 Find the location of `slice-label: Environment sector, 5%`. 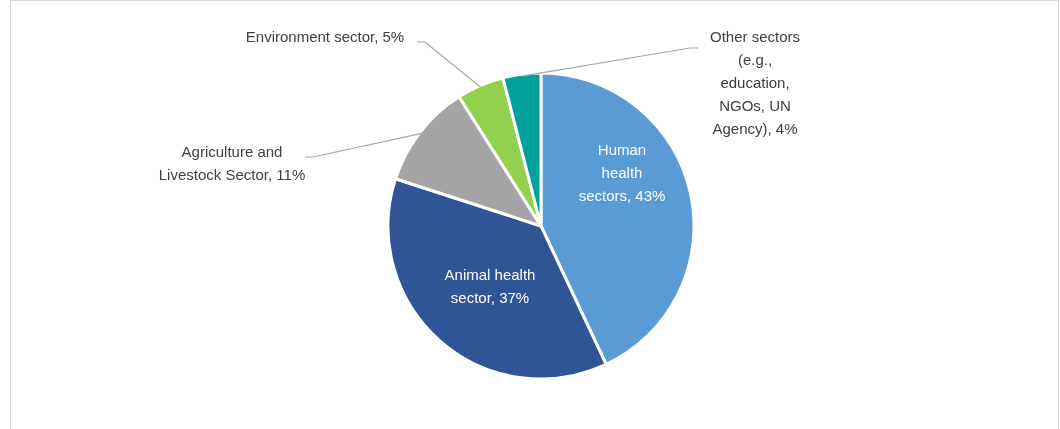

slice-label: Environment sector, 5% is located at coordinates (325, 36).